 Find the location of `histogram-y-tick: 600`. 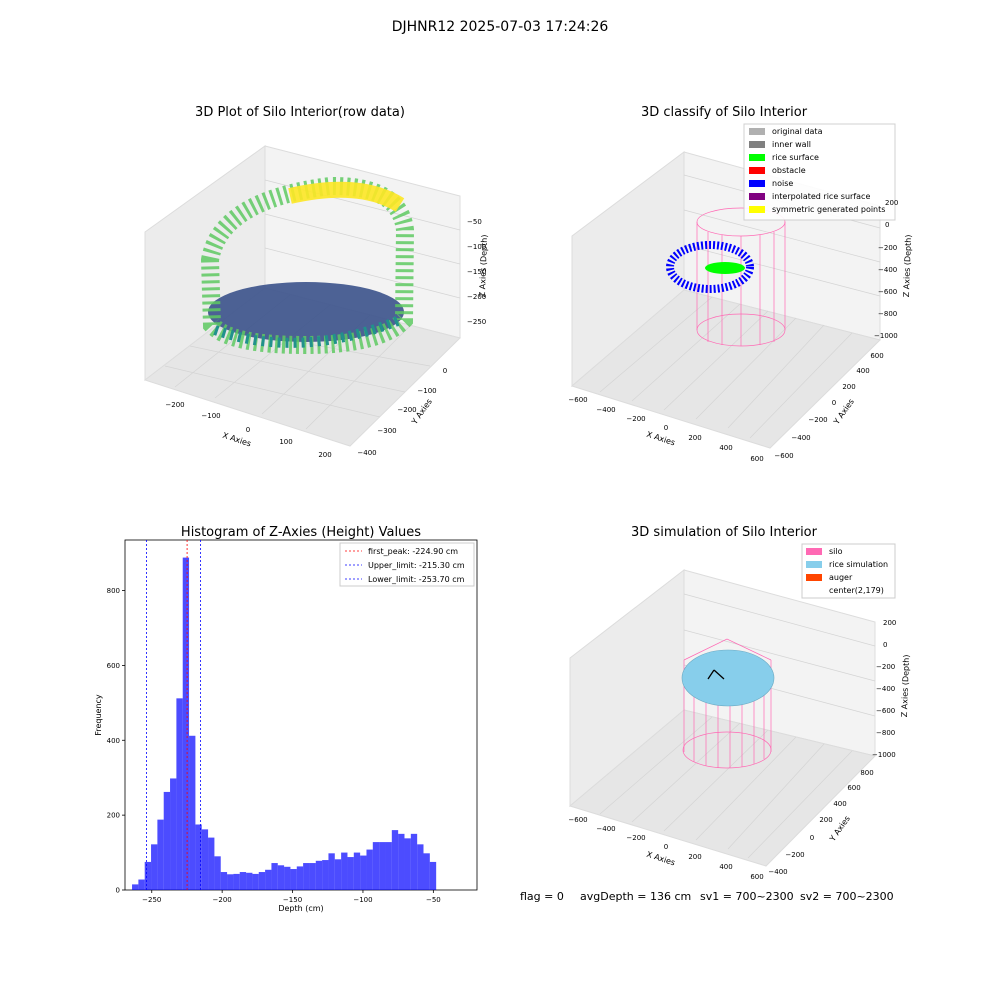

histogram-y-tick: 600 is located at coordinates (113, 666).